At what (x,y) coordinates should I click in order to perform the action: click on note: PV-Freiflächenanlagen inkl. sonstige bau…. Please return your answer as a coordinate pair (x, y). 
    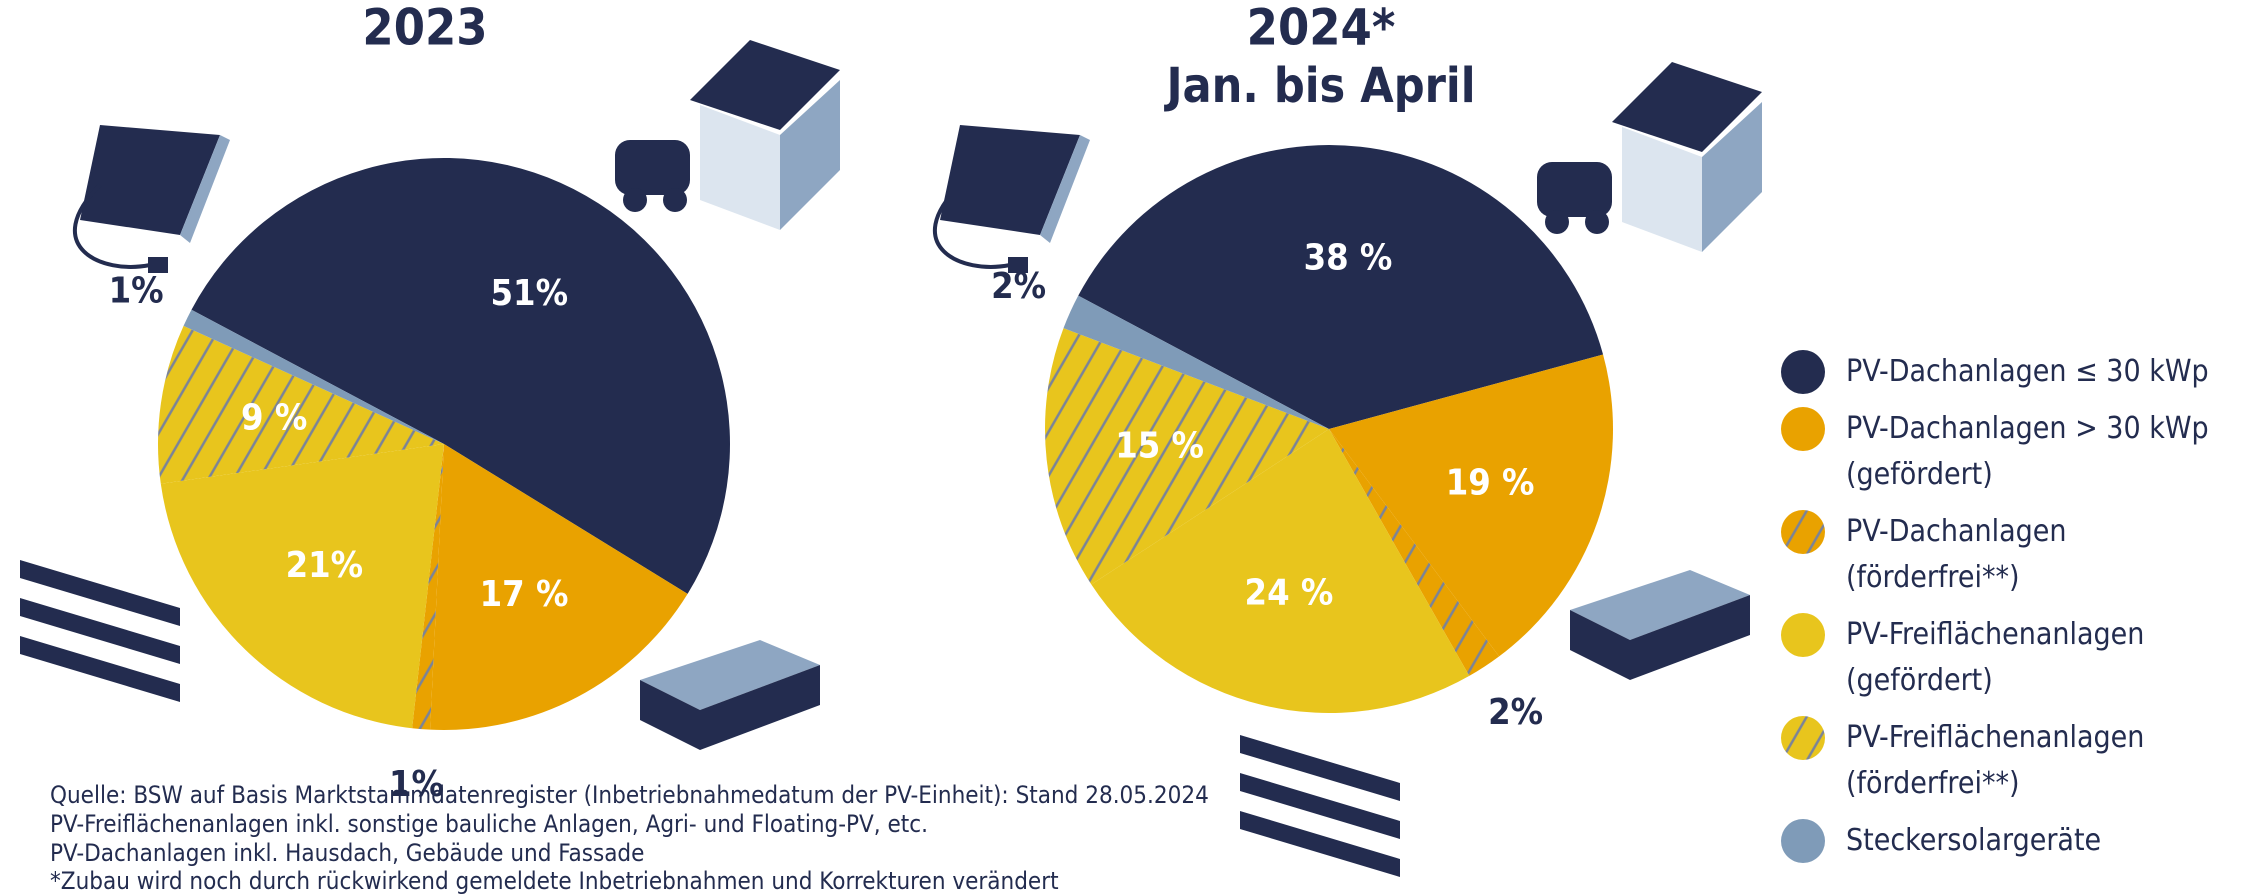
    Looking at the image, I should click on (489, 824).